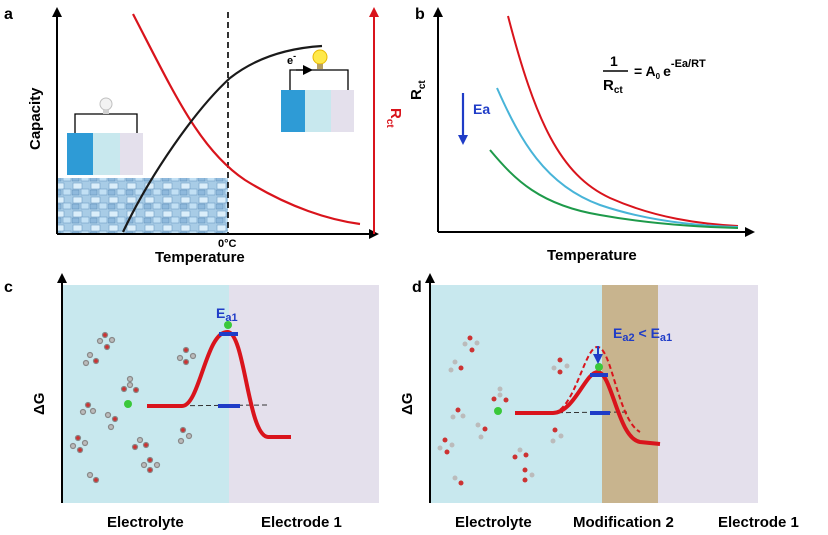 The height and width of the screenshot is (535, 828). What do you see at coordinates (35, 118) in the screenshot?
I see `panel-a-ylabel-left: Capacity` at bounding box center [35, 118].